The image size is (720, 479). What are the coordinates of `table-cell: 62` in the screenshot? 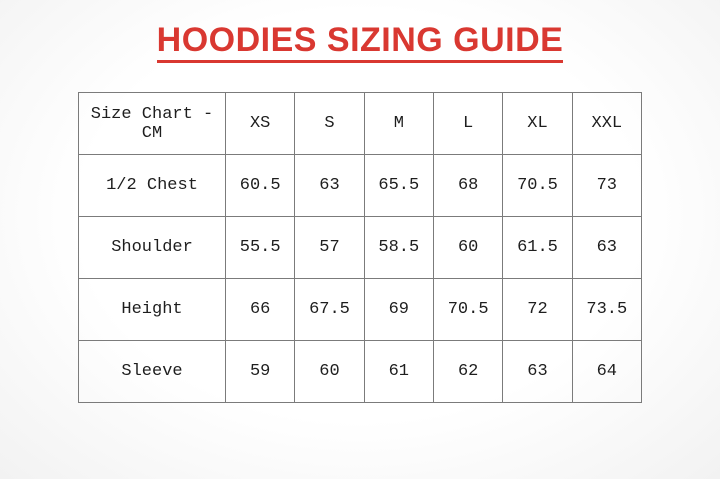 It's located at (468, 371).